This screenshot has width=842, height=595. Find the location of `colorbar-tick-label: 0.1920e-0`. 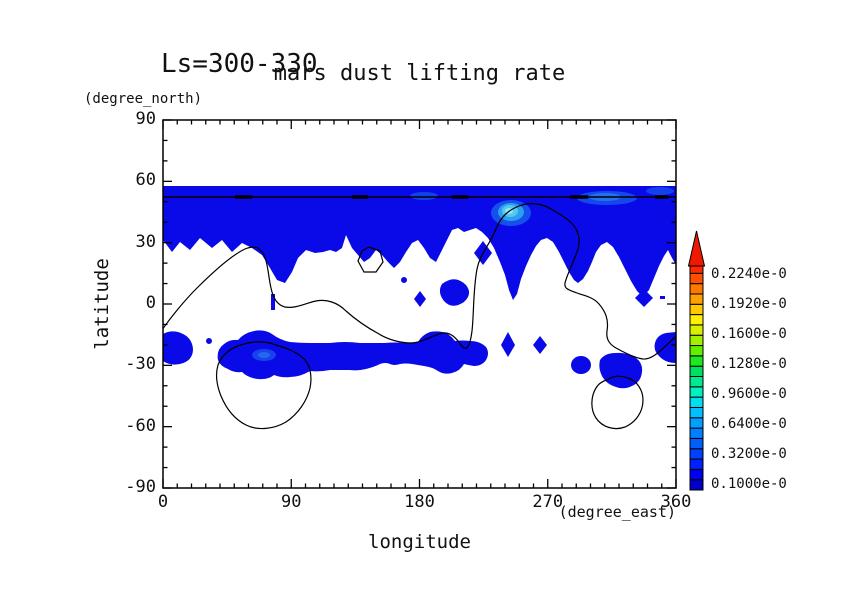

colorbar-tick-label: 0.1920e-0 is located at coordinates (749, 304).